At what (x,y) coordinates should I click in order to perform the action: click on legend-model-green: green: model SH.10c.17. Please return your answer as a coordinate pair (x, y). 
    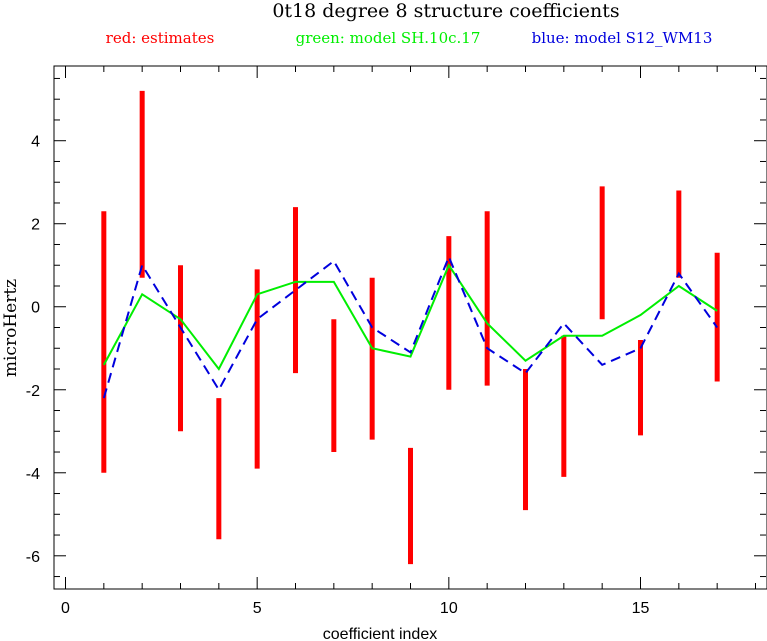
    Looking at the image, I should click on (388, 38).